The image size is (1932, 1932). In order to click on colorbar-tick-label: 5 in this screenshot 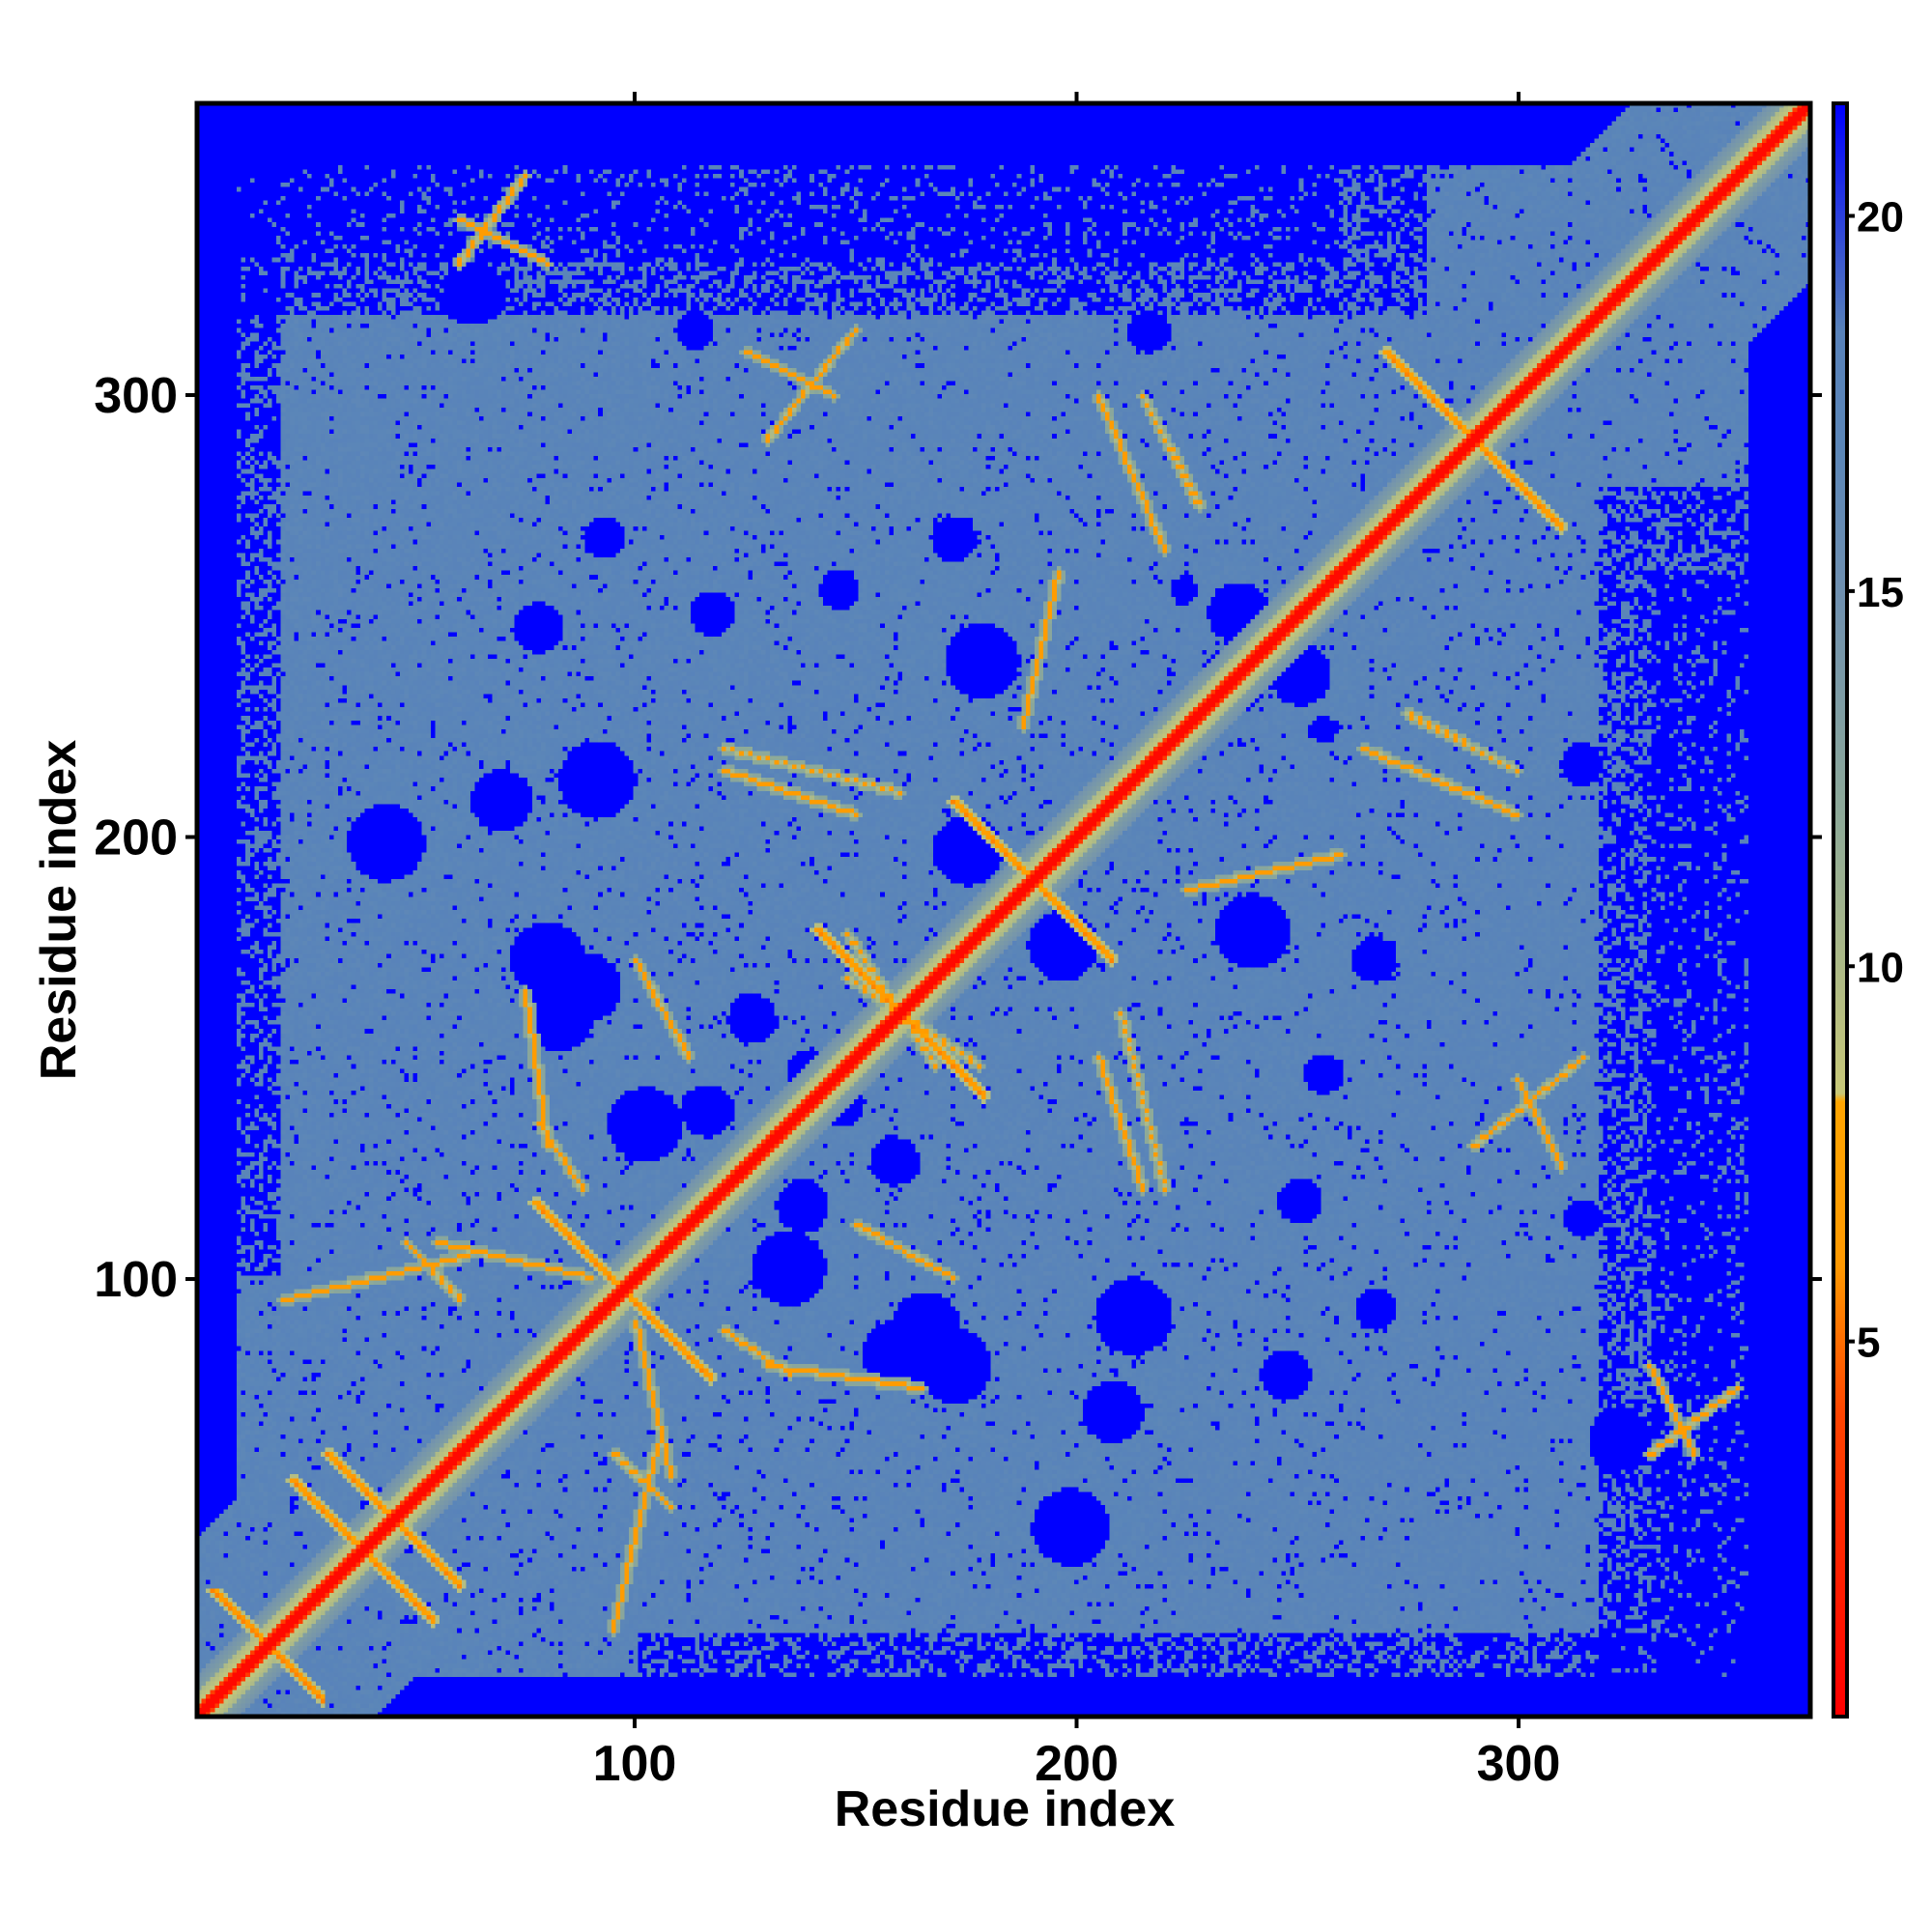, I will do `click(1868, 1343)`.